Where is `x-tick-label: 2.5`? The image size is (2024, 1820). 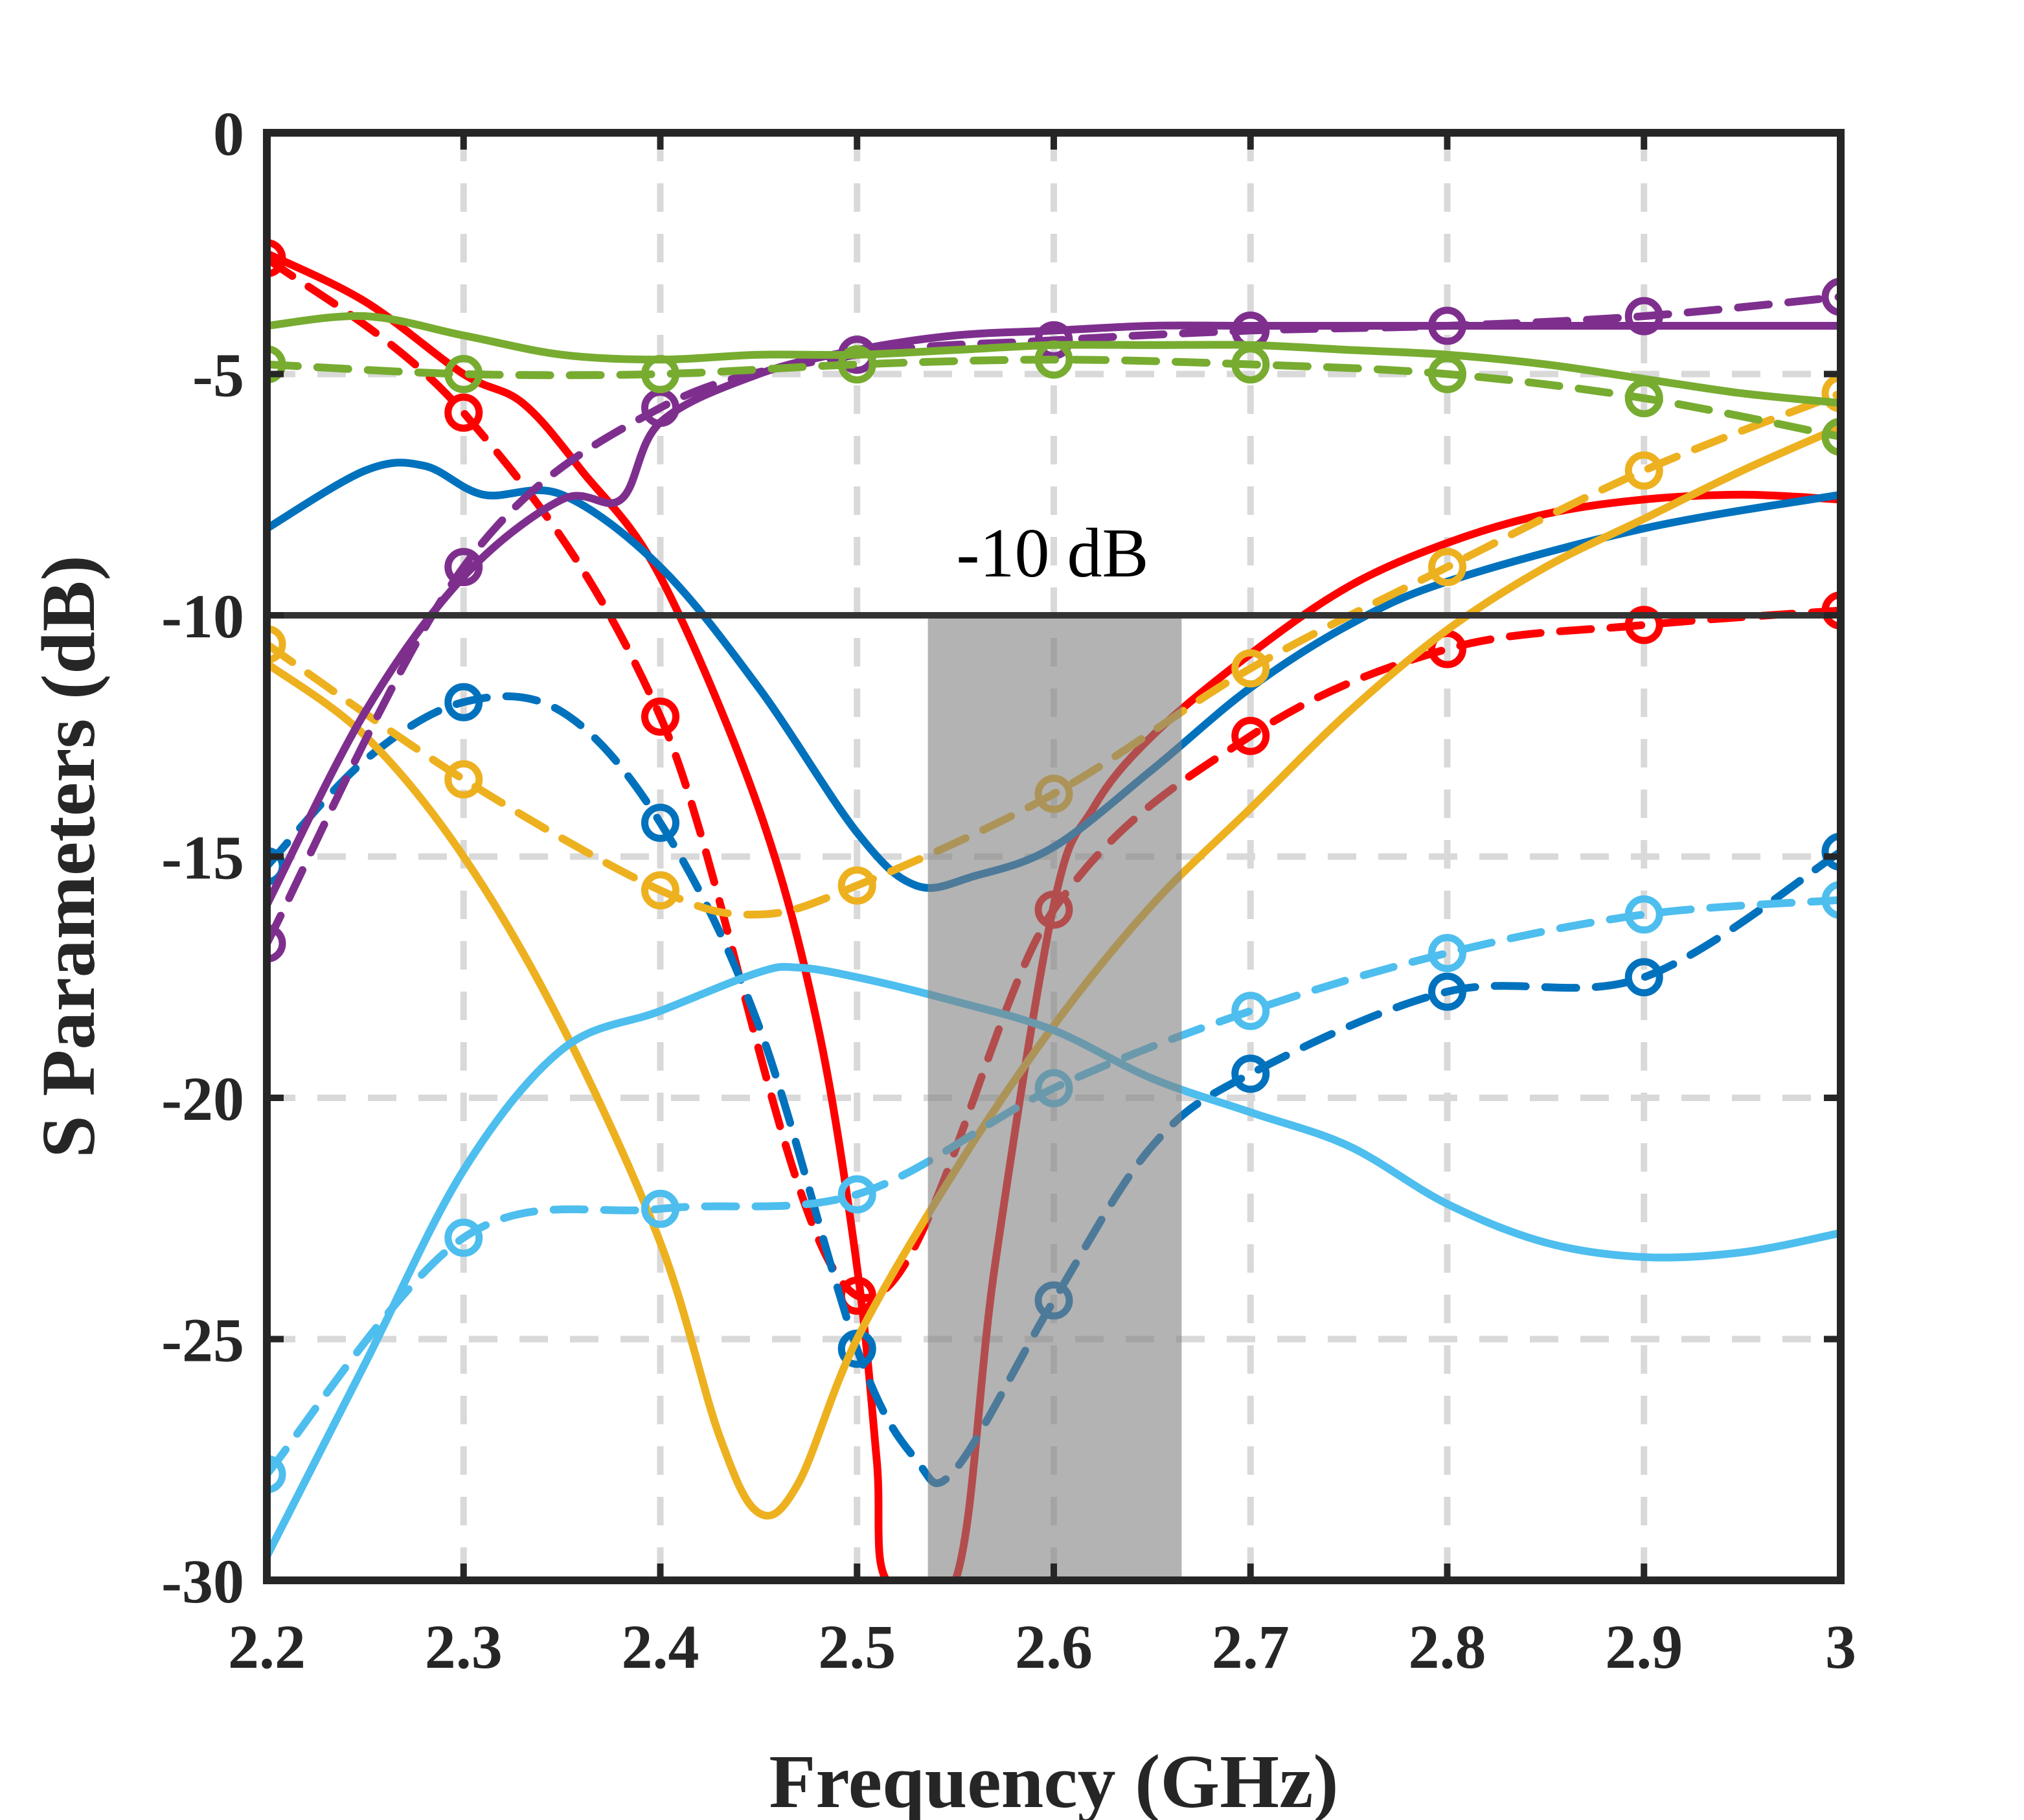
x-tick-label: 2.5 is located at coordinates (857, 1646).